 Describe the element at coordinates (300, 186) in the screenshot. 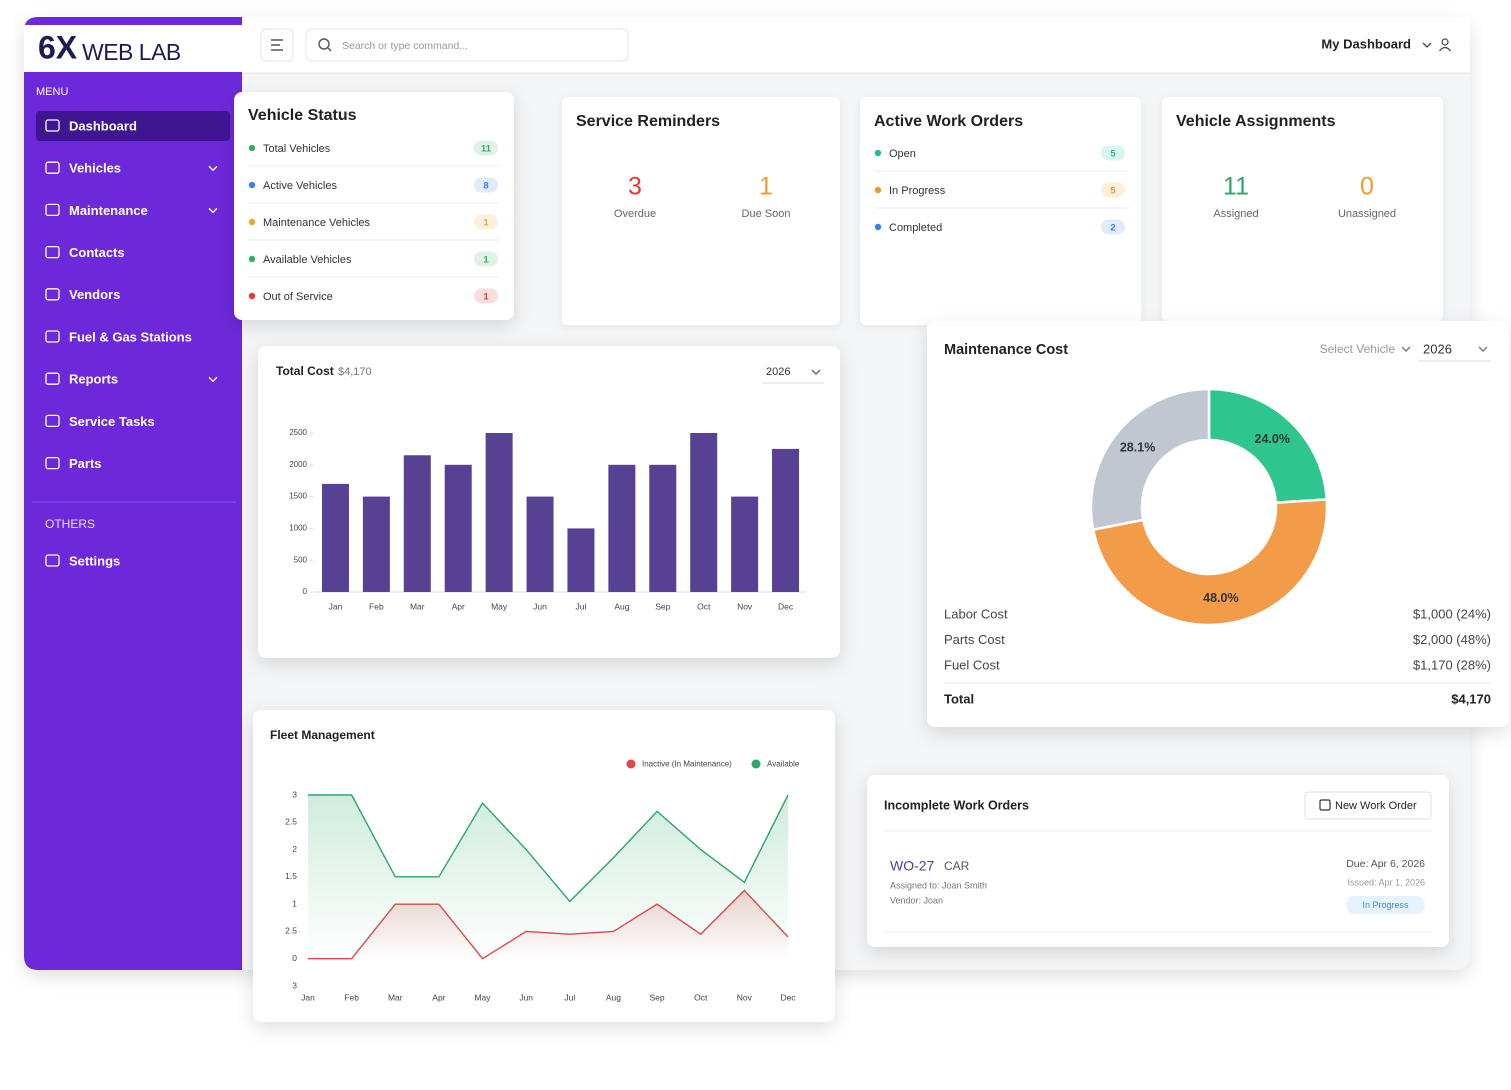

I see `status-label: Active Vehicles` at that location.